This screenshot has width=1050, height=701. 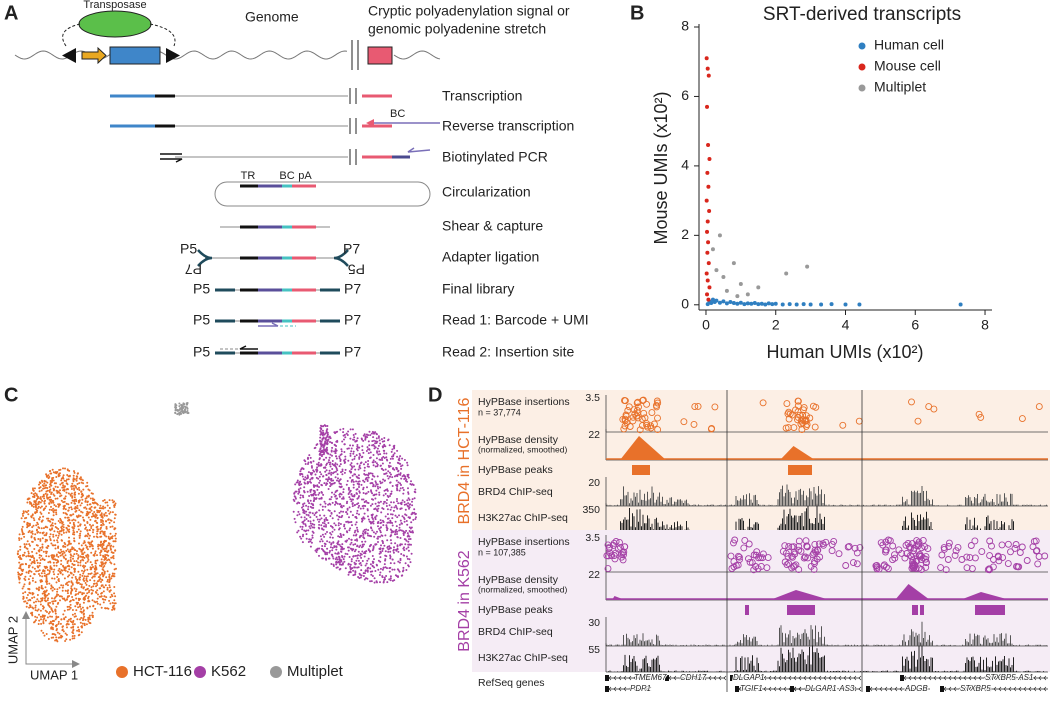 I want to click on legend-marker, so click(x=200, y=672).